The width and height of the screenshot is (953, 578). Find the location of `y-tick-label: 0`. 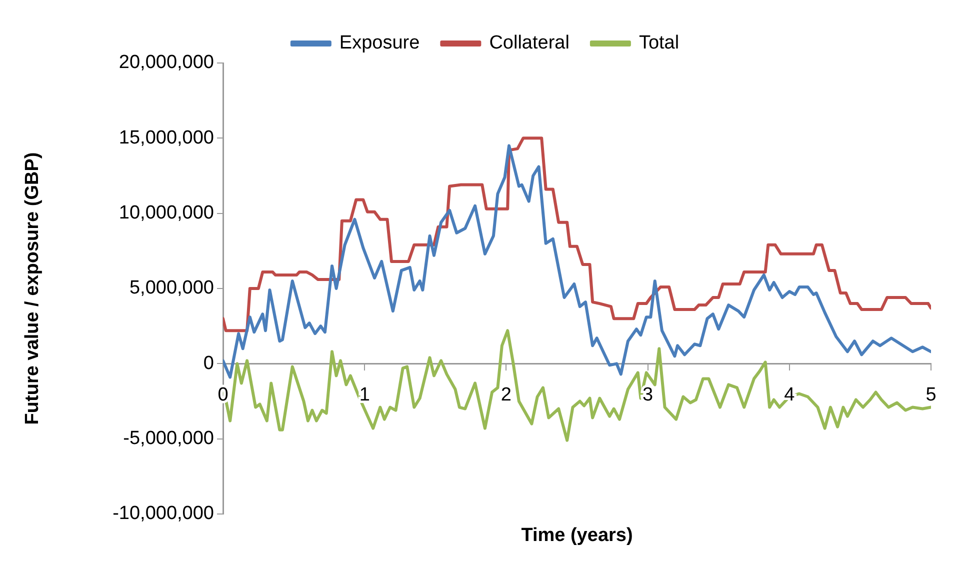

y-tick-label: 0 is located at coordinates (208, 363).